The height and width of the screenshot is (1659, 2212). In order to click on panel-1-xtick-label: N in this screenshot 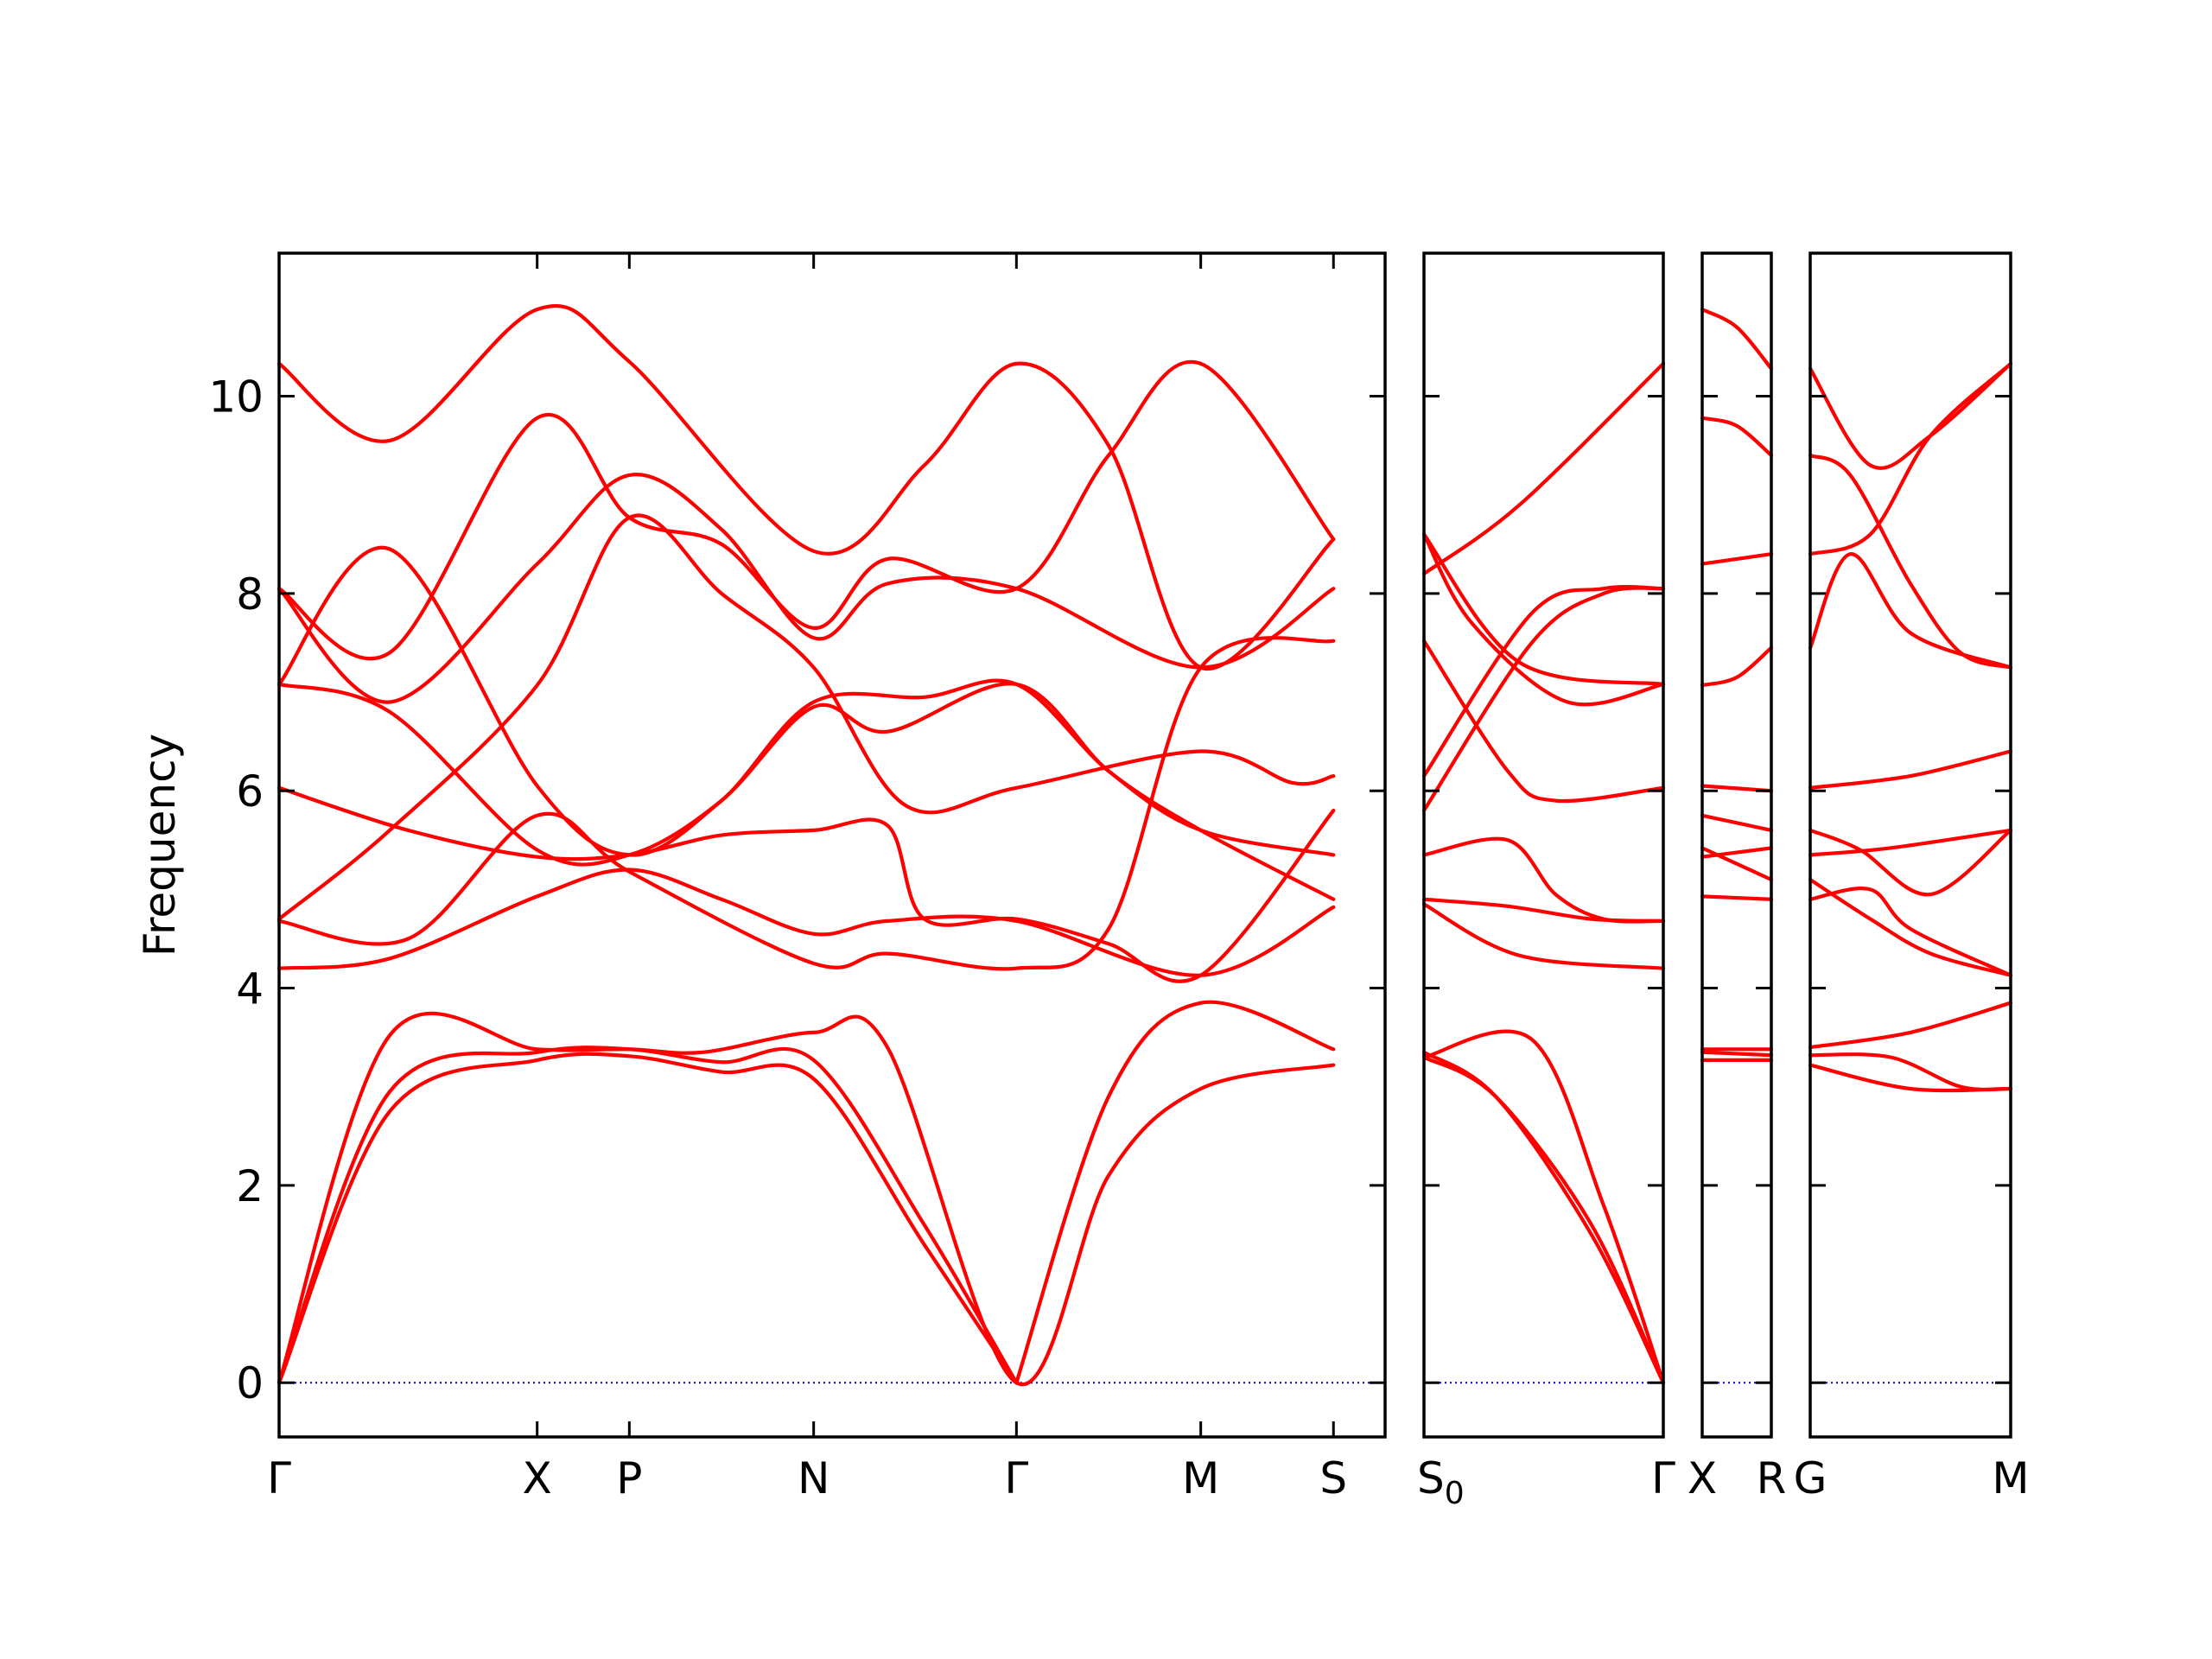, I will do `click(814, 1478)`.